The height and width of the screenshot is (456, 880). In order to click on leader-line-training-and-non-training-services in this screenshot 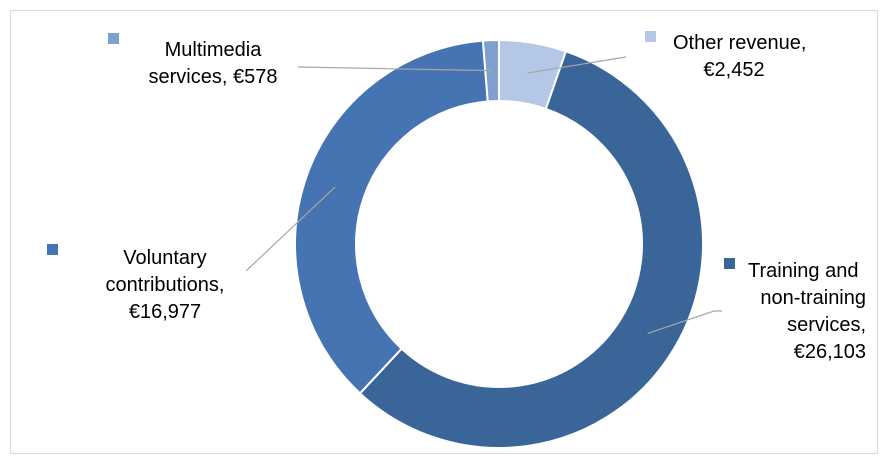, I will do `click(684, 322)`.